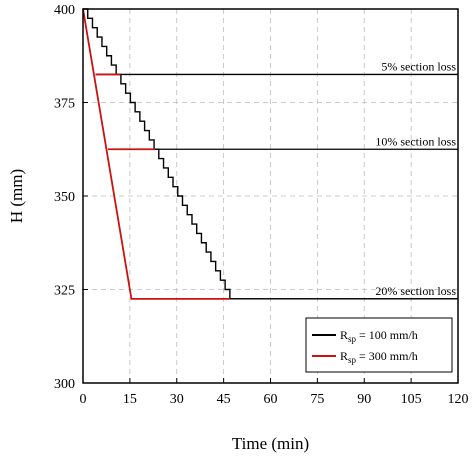 Image resolution: width=474 pixels, height=457 pixels. I want to click on legend-label: Rsp = 100 mm/h, so click(379, 336).